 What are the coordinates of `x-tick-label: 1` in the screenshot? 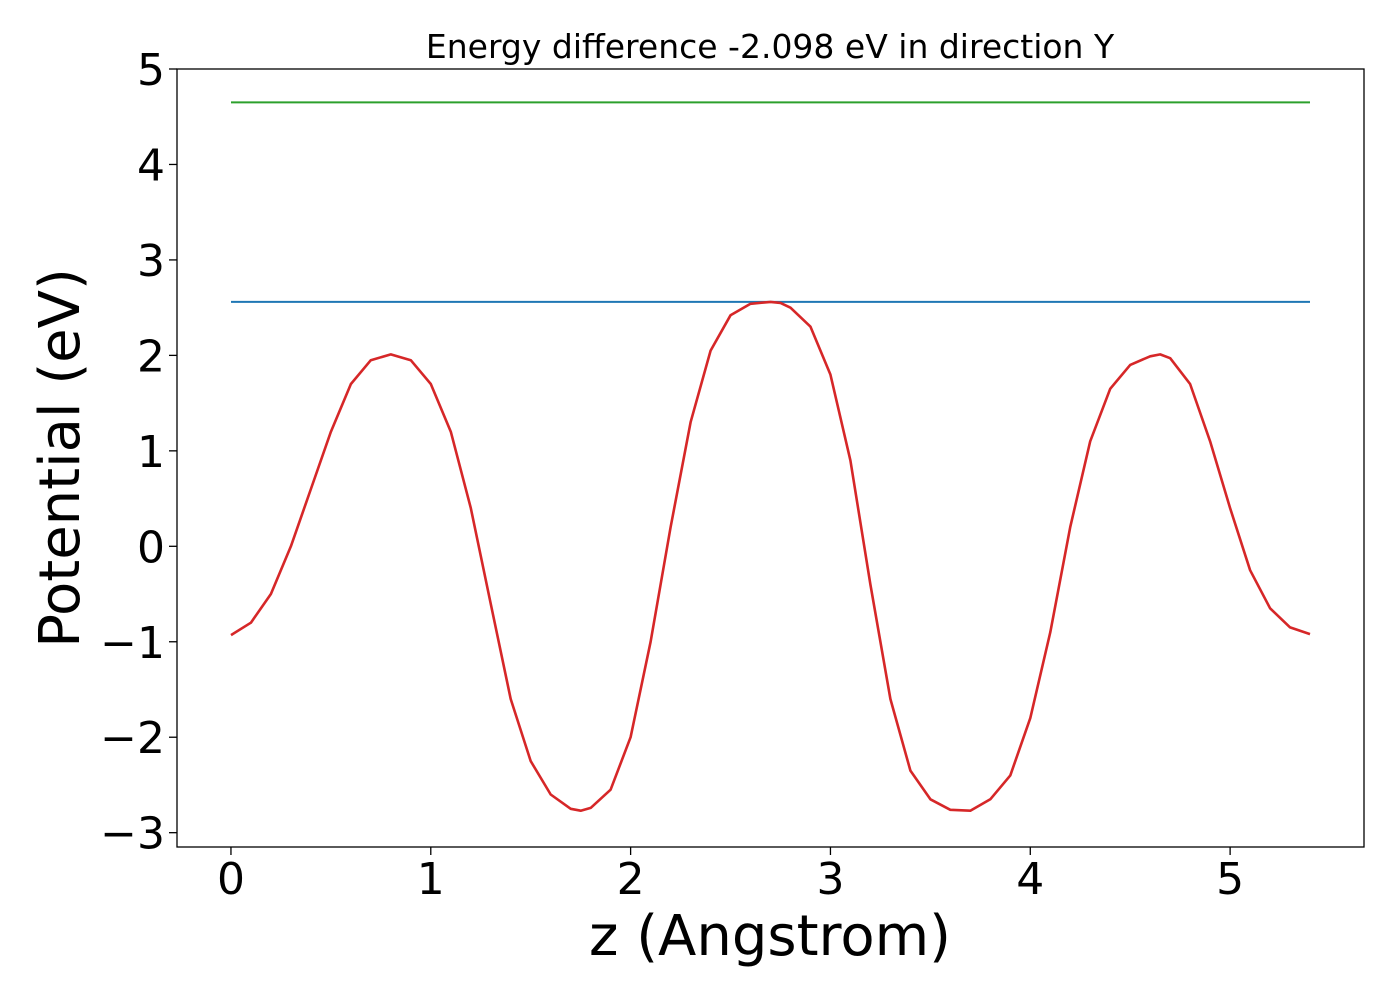 It's located at (431, 879).